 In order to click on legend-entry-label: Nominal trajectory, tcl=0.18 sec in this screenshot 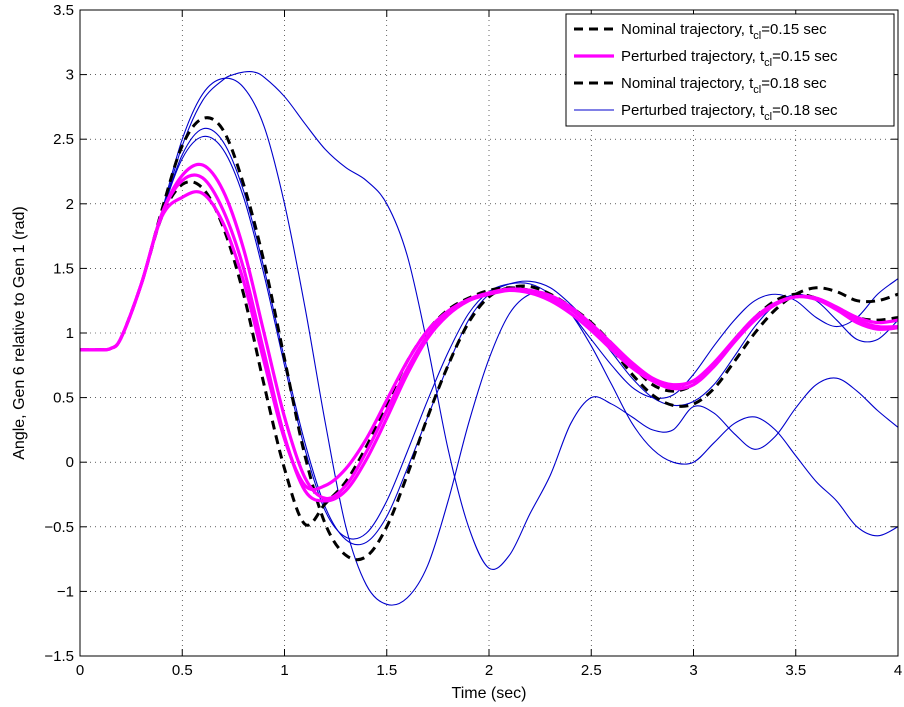, I will do `click(724, 85)`.